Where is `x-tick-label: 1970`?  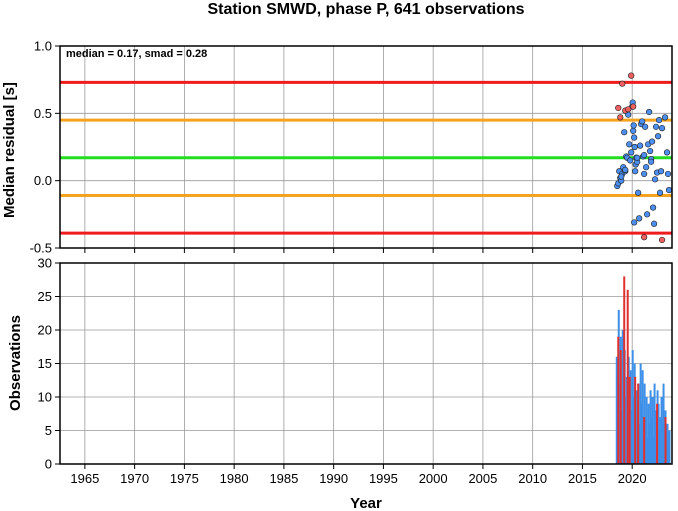
x-tick-label: 1970 is located at coordinates (134, 478).